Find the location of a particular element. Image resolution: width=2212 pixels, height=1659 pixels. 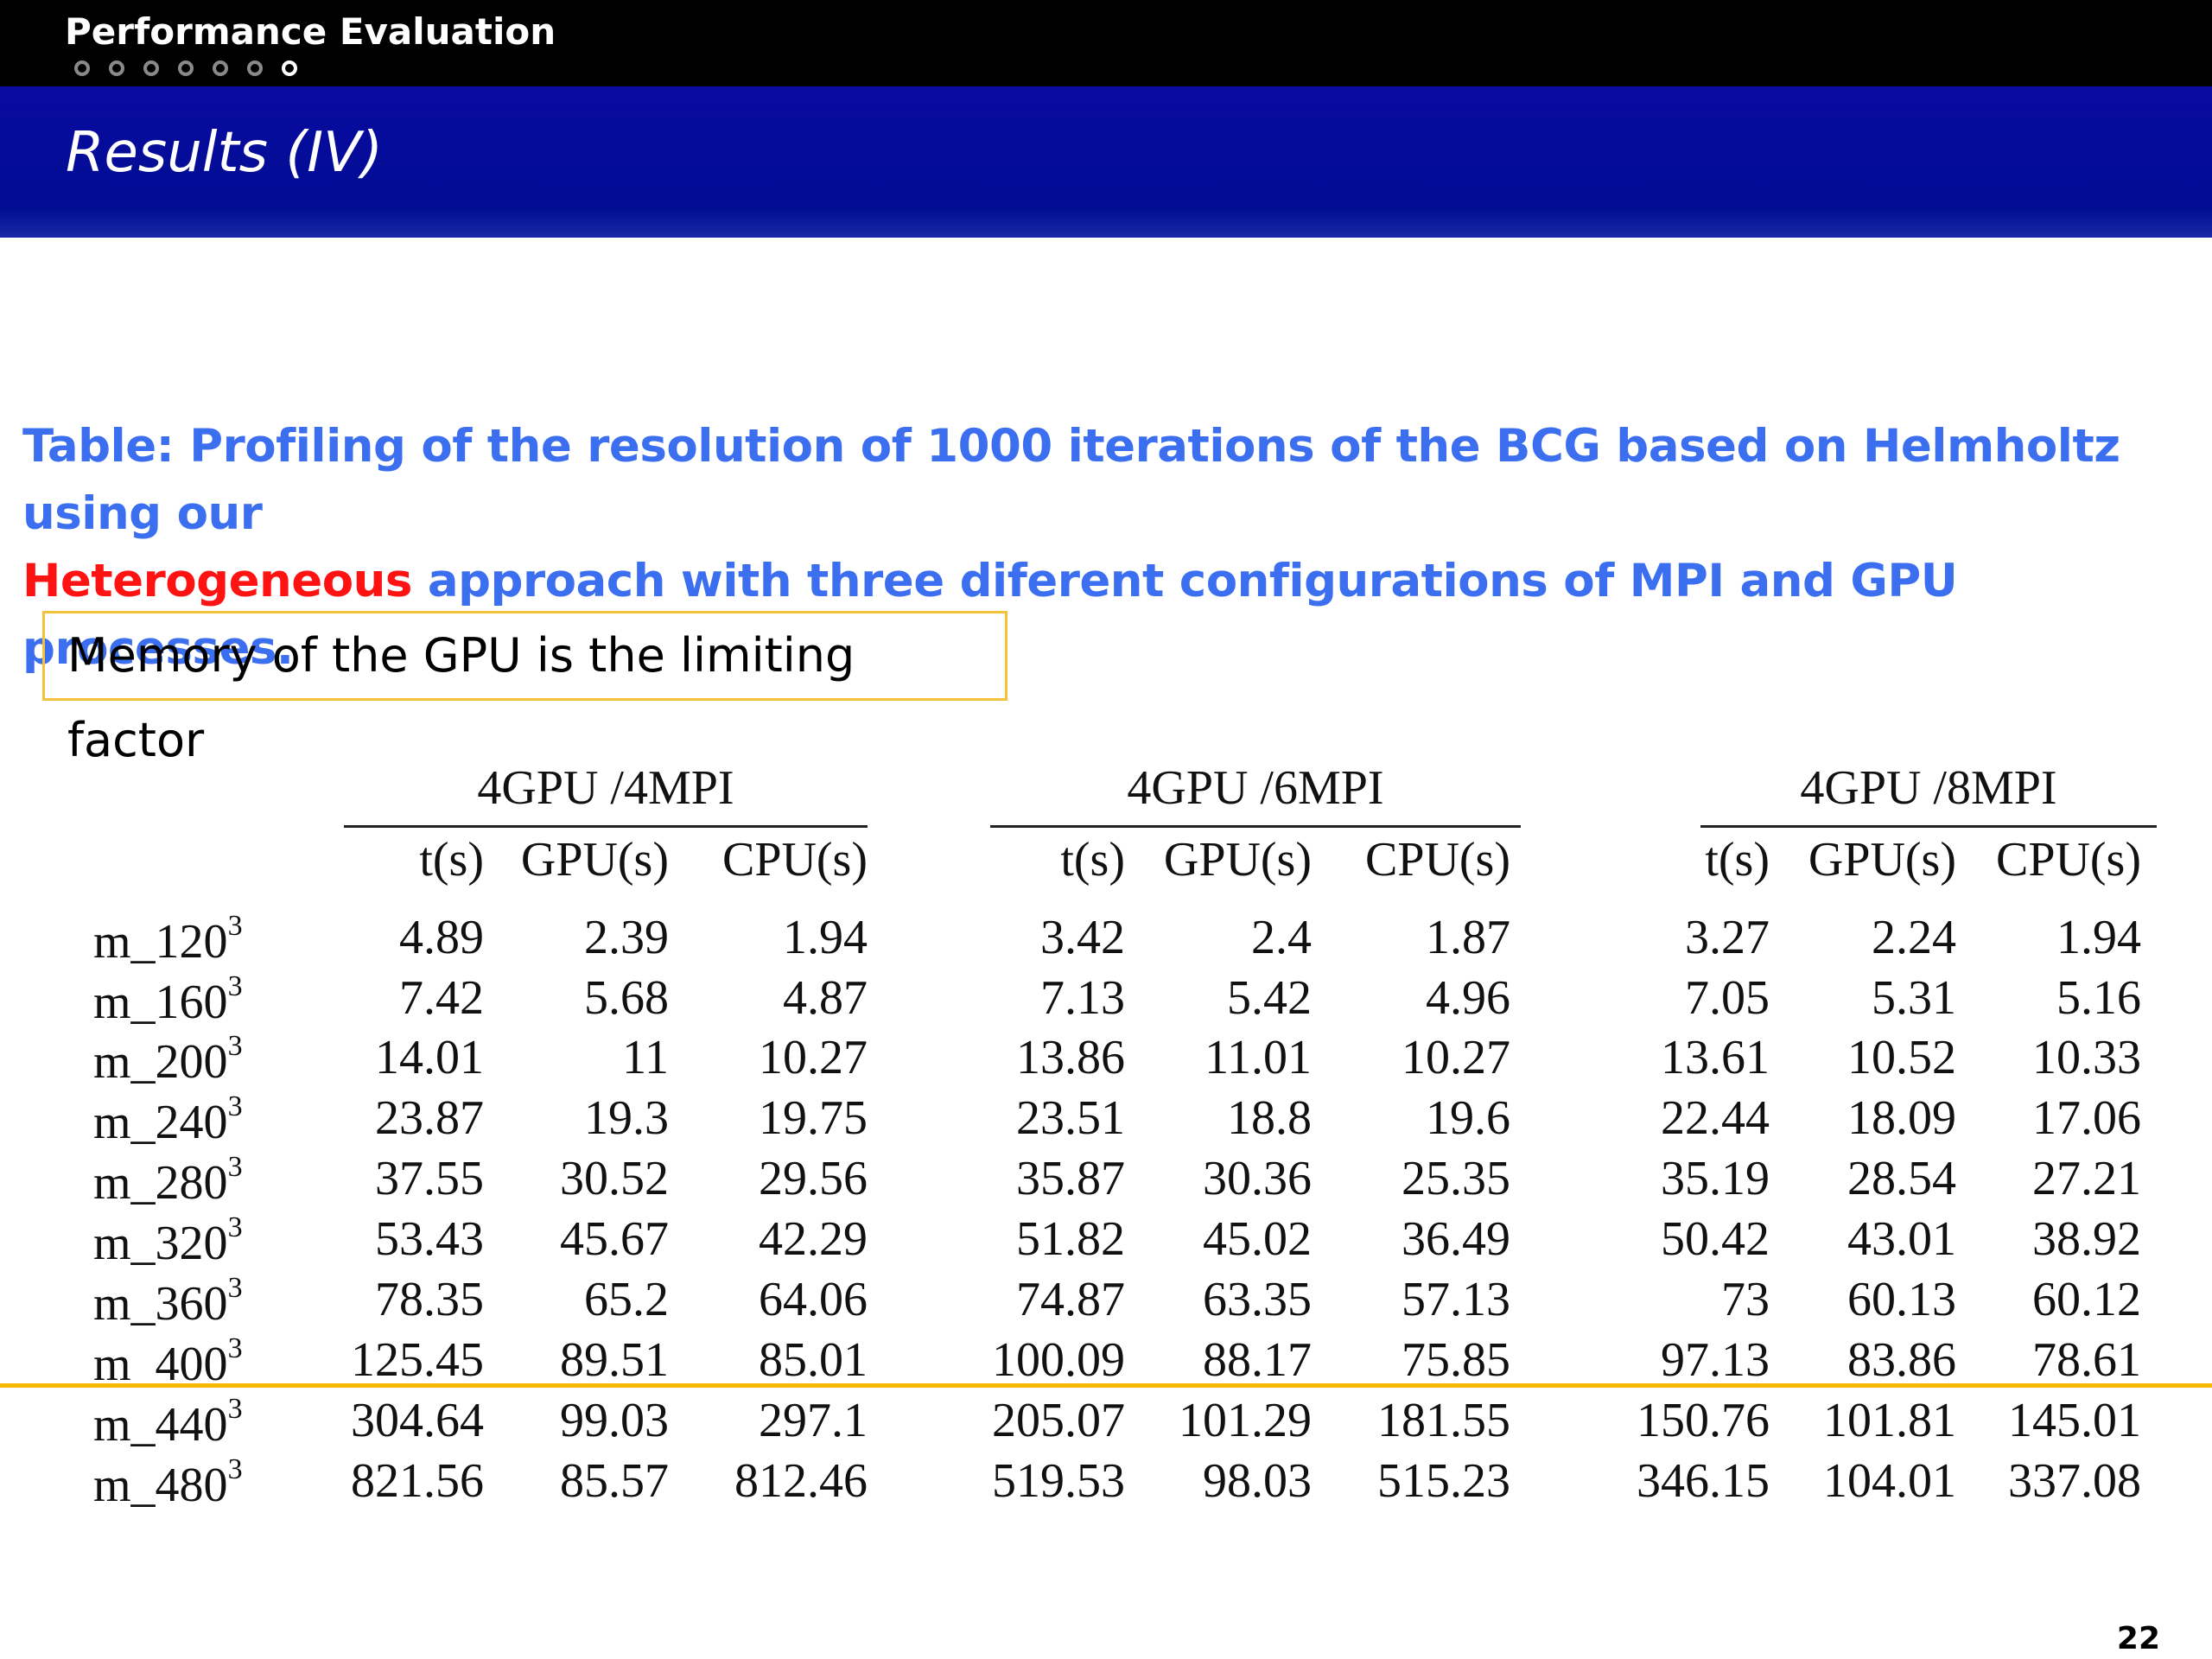

row-label: m_4803 is located at coordinates (168, 1483).